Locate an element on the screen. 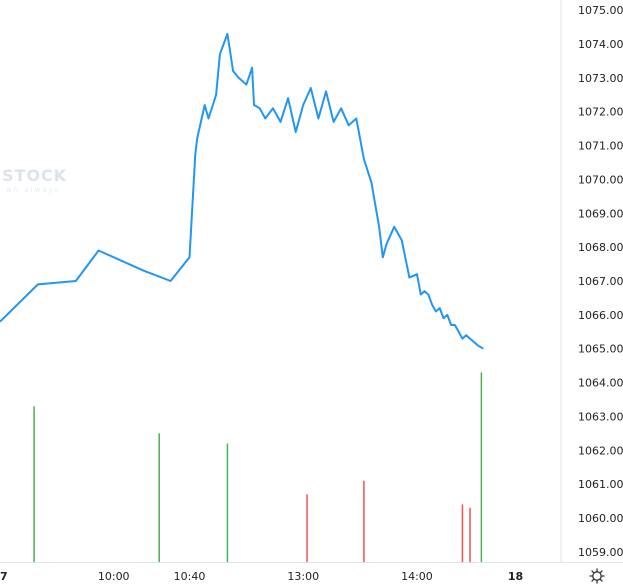 This screenshot has height=585, width=623. x-tick-label: 14:00 is located at coordinates (417, 576).